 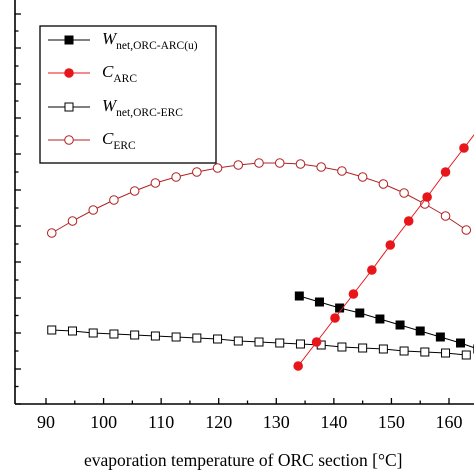 I want to click on legend-label: Wnet,ORC-ARC(u), so click(x=150, y=40).